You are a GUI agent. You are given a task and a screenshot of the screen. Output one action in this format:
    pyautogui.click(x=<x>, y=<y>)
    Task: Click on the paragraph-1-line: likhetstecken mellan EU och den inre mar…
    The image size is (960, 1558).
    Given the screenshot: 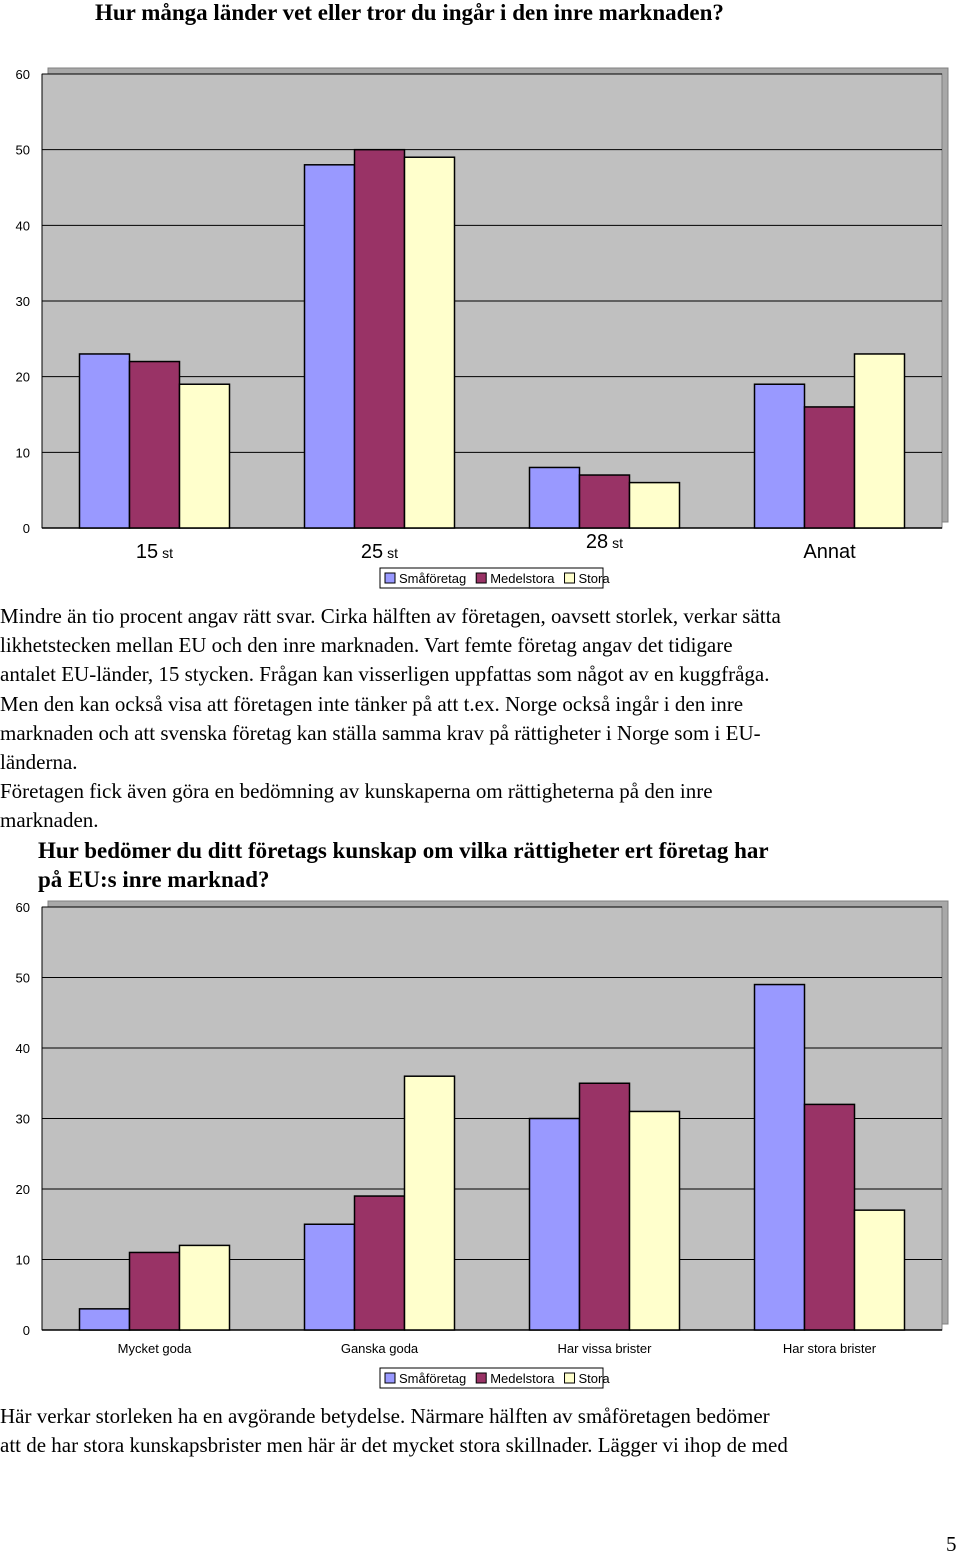 What is the action you would take?
    pyautogui.click(x=366, y=645)
    